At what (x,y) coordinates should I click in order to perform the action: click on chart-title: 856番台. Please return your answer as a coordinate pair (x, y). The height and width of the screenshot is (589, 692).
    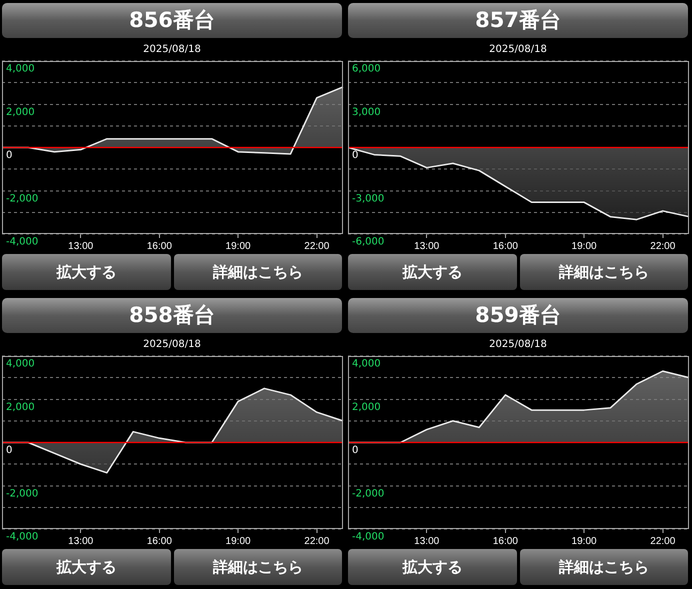
    Looking at the image, I should click on (172, 20).